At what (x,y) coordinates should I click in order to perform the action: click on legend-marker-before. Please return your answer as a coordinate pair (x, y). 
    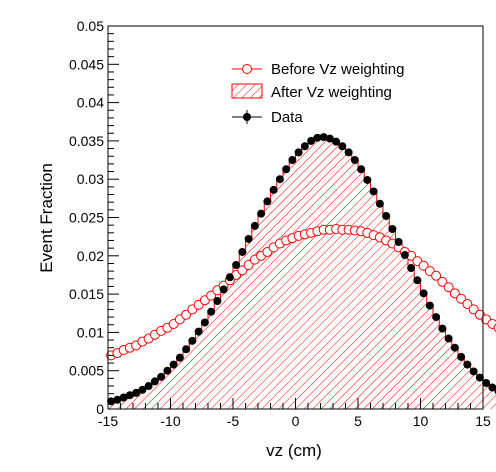
    Looking at the image, I should click on (247, 69).